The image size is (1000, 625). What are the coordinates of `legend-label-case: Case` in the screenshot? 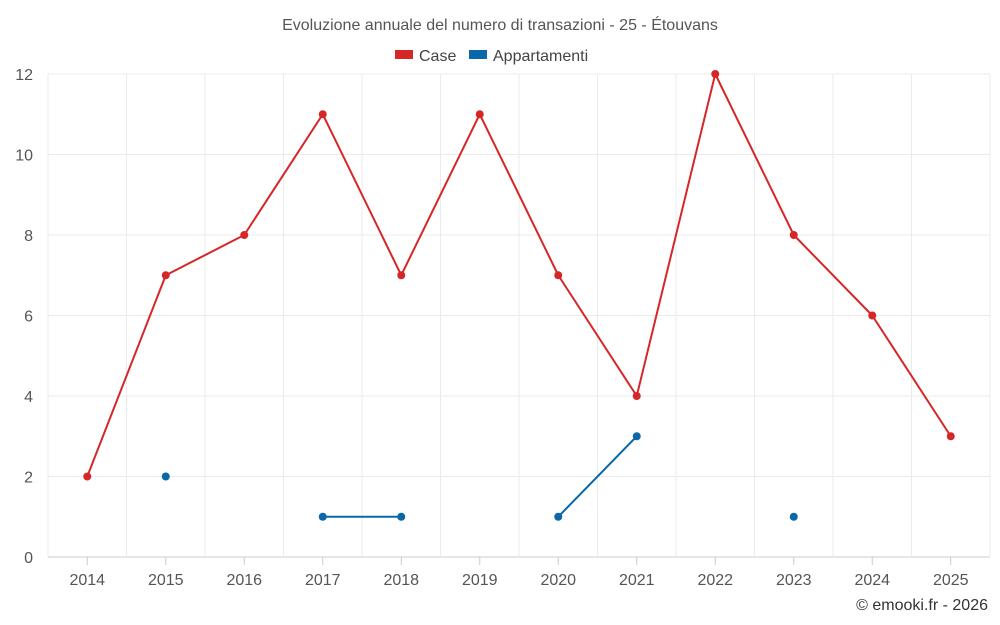 It's located at (437, 56).